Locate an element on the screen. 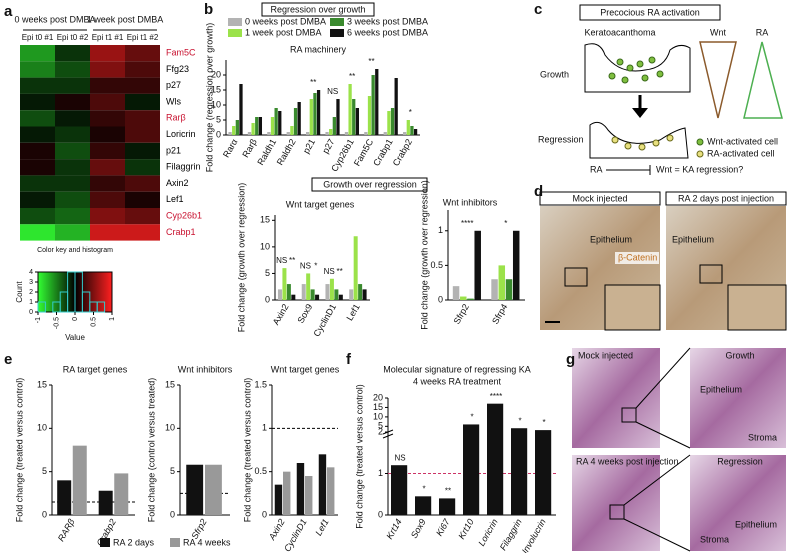 This screenshot has height=553, width=788. y-axis-label: Fold change (regression over growth) is located at coordinates (209, 98).